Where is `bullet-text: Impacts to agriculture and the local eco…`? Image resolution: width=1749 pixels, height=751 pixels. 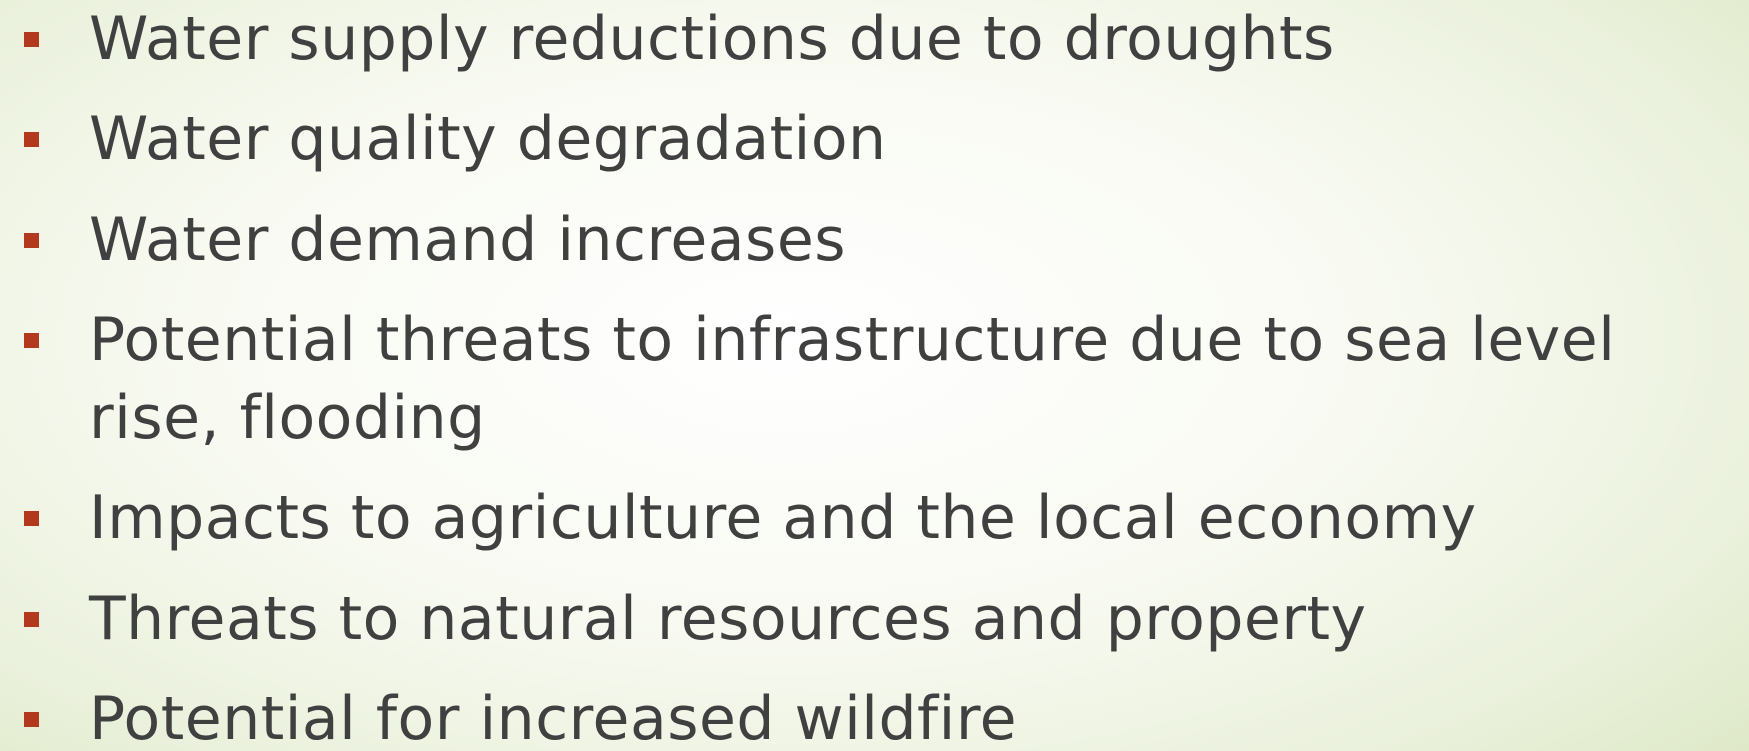 bullet-text: Impacts to agriculture and the local eco… is located at coordinates (783, 518).